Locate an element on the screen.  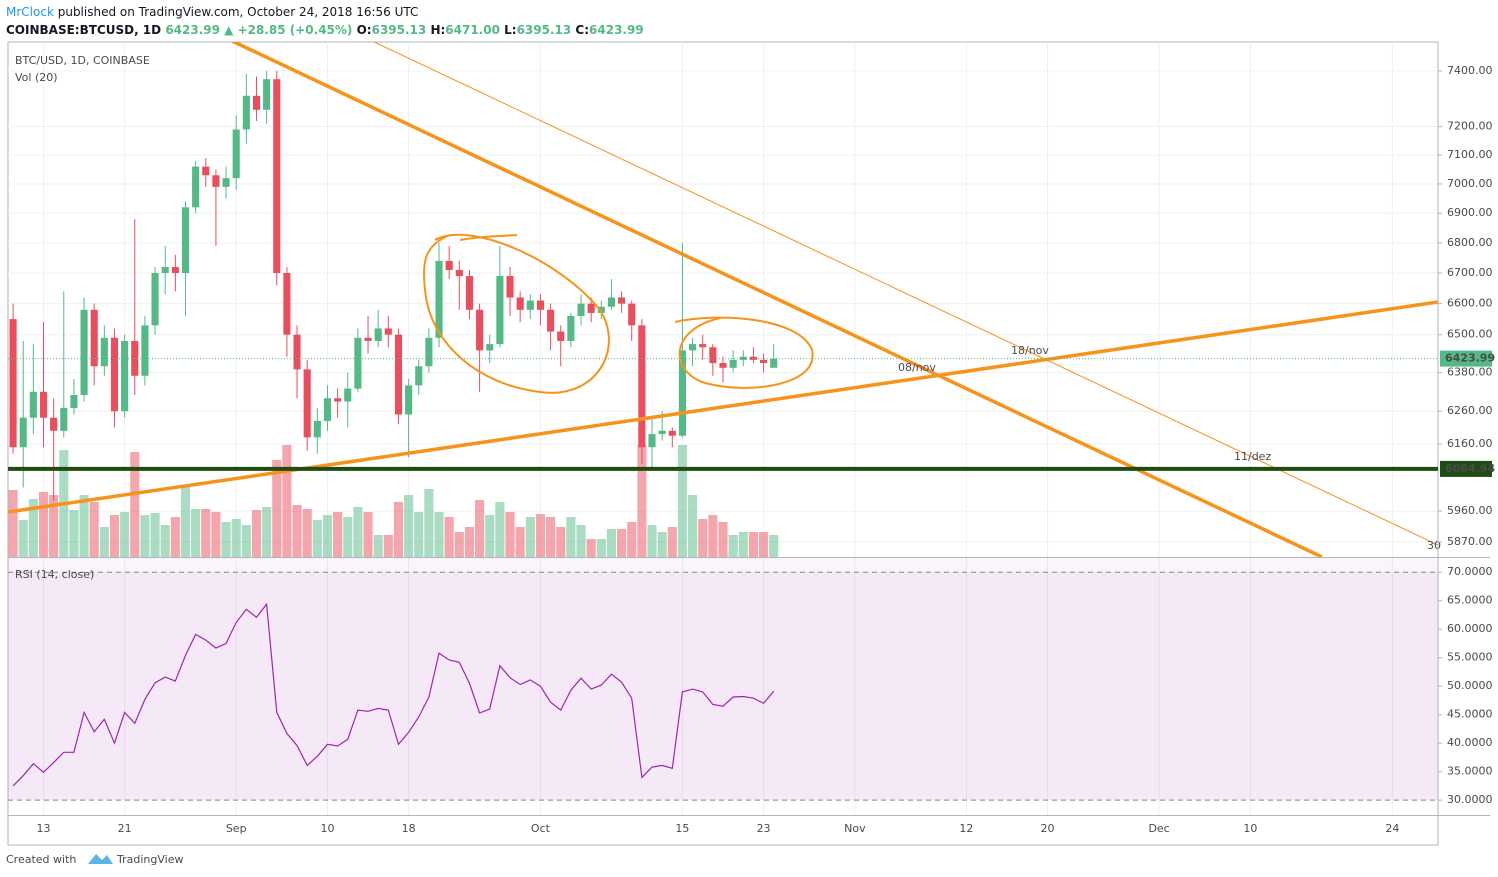
x-tick-label: Dec is located at coordinates (1158, 828).